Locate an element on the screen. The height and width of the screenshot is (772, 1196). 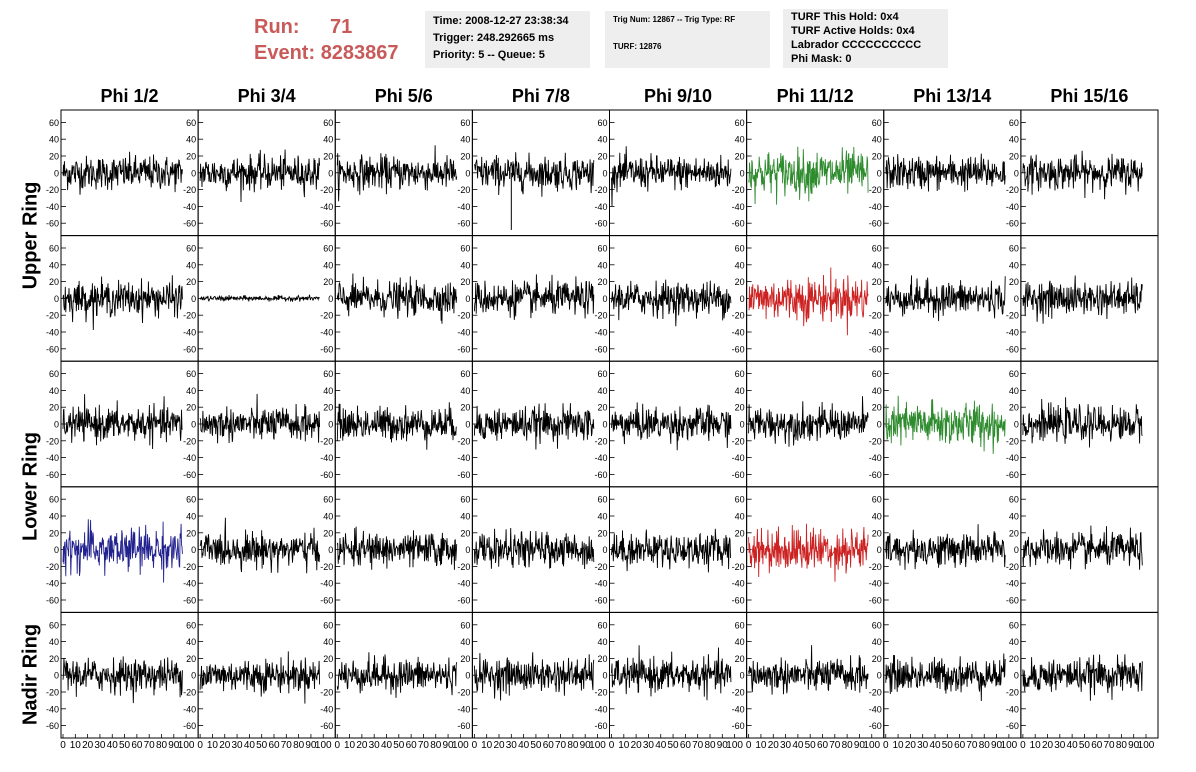
column-header: Phi 9/10 is located at coordinates (678, 96).